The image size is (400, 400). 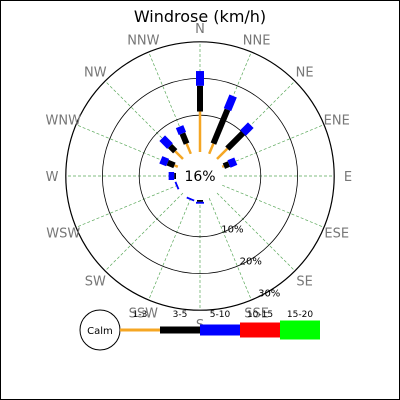 I want to click on legend-label-15-20: 15-20, so click(x=300, y=315).